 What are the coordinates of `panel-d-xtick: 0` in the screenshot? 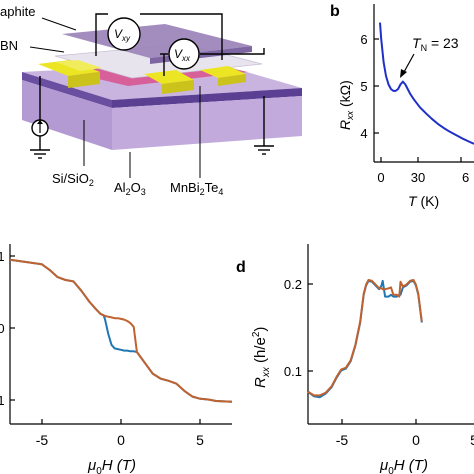 It's located at (416, 440).